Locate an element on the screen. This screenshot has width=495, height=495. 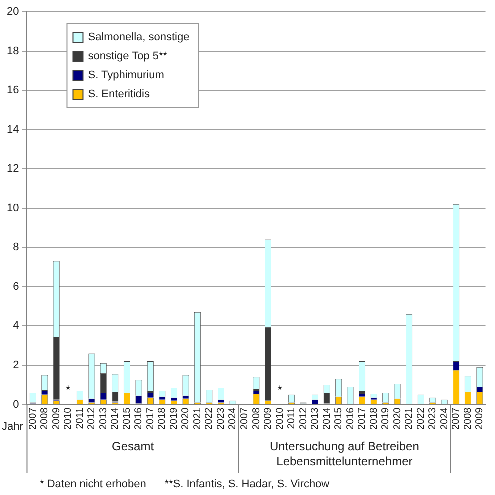
y-tick-label: 10 is located at coordinates (13, 208).